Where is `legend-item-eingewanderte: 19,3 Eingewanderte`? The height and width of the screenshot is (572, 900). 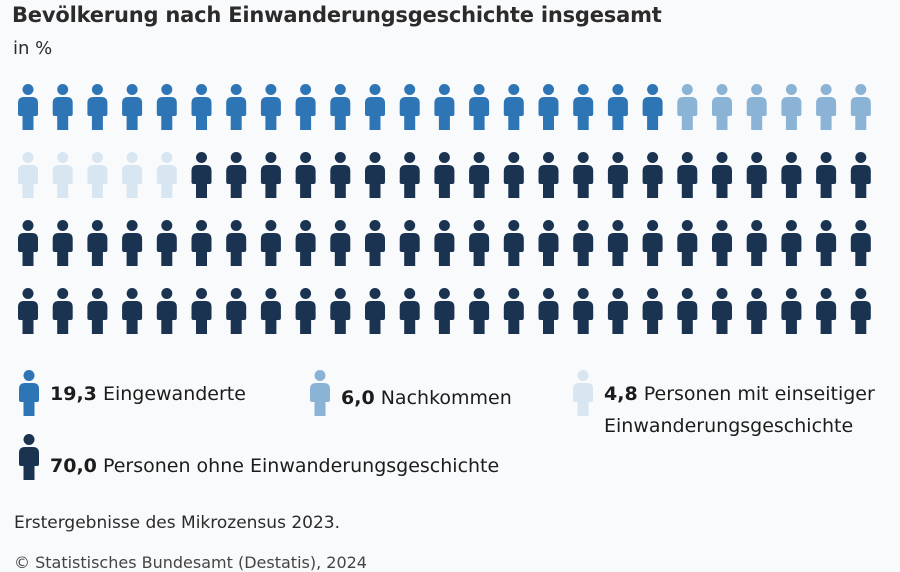
legend-item-eingewanderte: 19,3 Eingewanderte is located at coordinates (158, 393).